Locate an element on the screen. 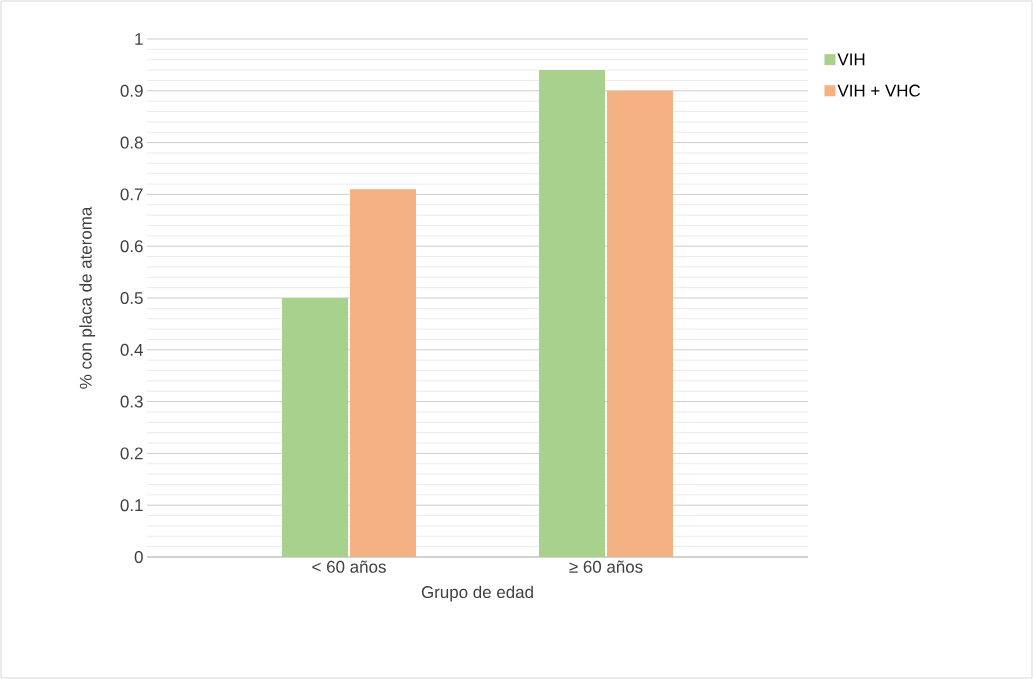 The width and height of the screenshot is (1033, 679). y-tick-label: 0.3 is located at coordinates (131, 401).